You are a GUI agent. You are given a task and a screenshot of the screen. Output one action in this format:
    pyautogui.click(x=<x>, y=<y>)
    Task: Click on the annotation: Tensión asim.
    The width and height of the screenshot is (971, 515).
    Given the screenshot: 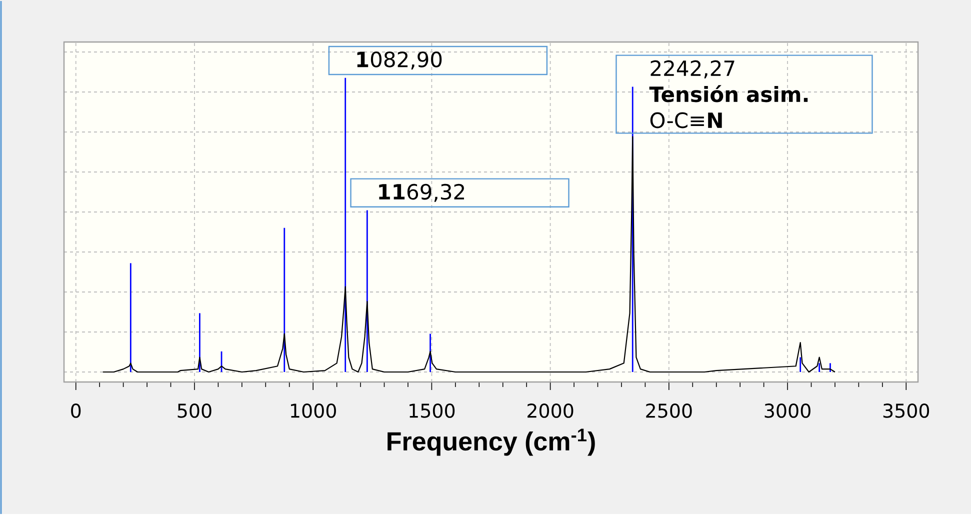 What is the action you would take?
    pyautogui.click(x=728, y=93)
    